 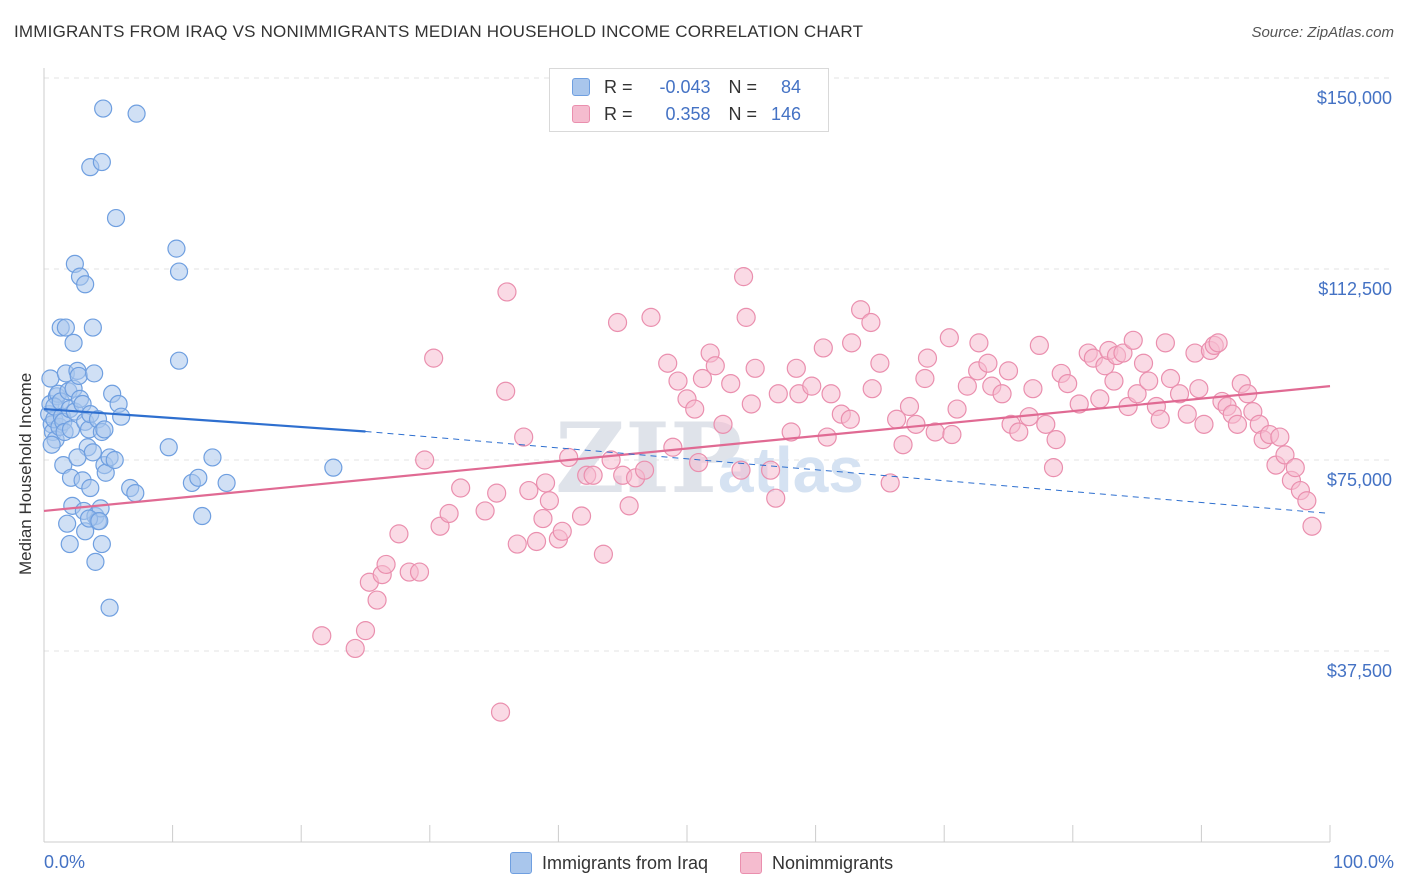 I want to click on x-max-label: 100.0%, so click(x=1363, y=862).